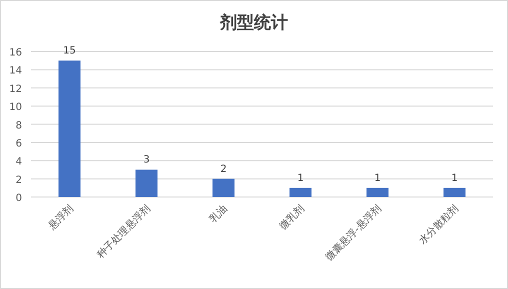 This screenshot has width=508, height=289. I want to click on y-tick-label: 14, so click(15, 71).